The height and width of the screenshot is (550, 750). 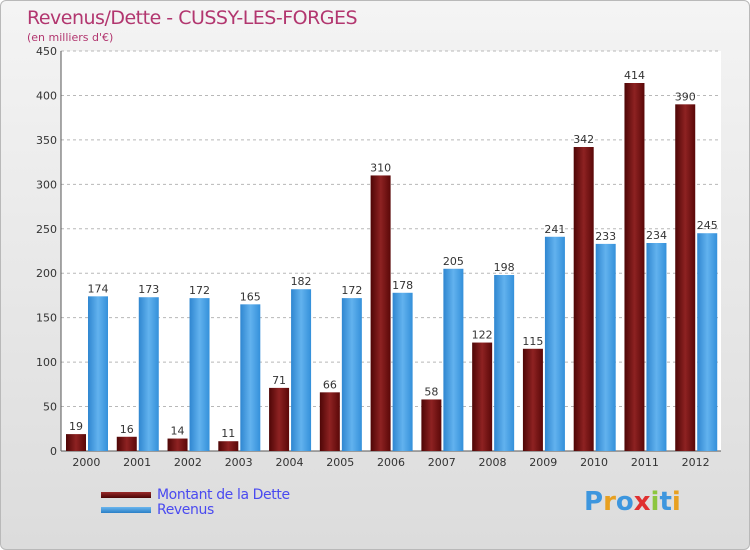 I want to click on x-tick-label: 2000, so click(x=86, y=462).